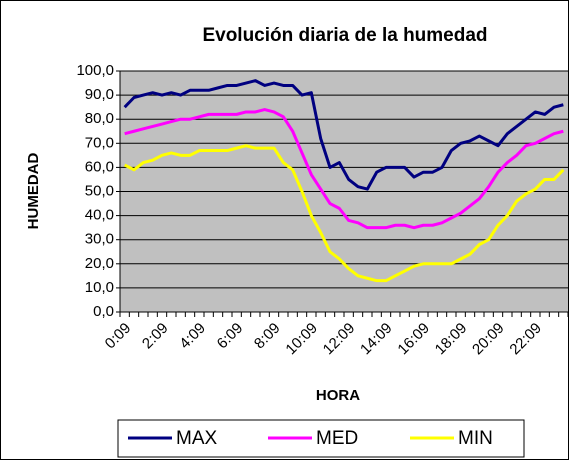 The image size is (570, 461). What do you see at coordinates (103, 311) in the screenshot?
I see `y-tick-label: 0,0` at bounding box center [103, 311].